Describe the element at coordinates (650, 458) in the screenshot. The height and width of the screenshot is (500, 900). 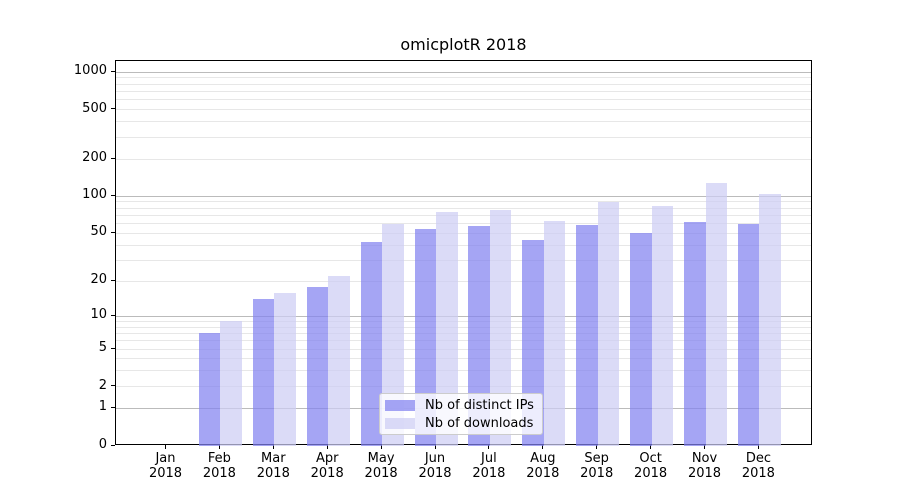
I see `x-tick-label-month: Oct` at that location.